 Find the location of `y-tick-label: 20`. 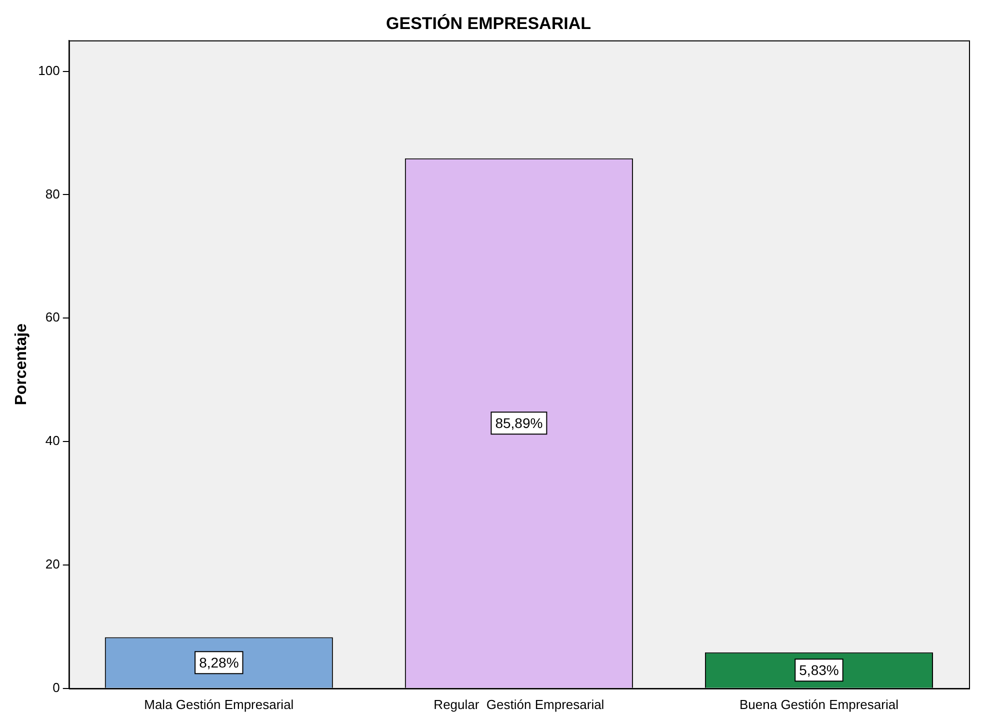

y-tick-label: 20 is located at coordinates (52, 564).